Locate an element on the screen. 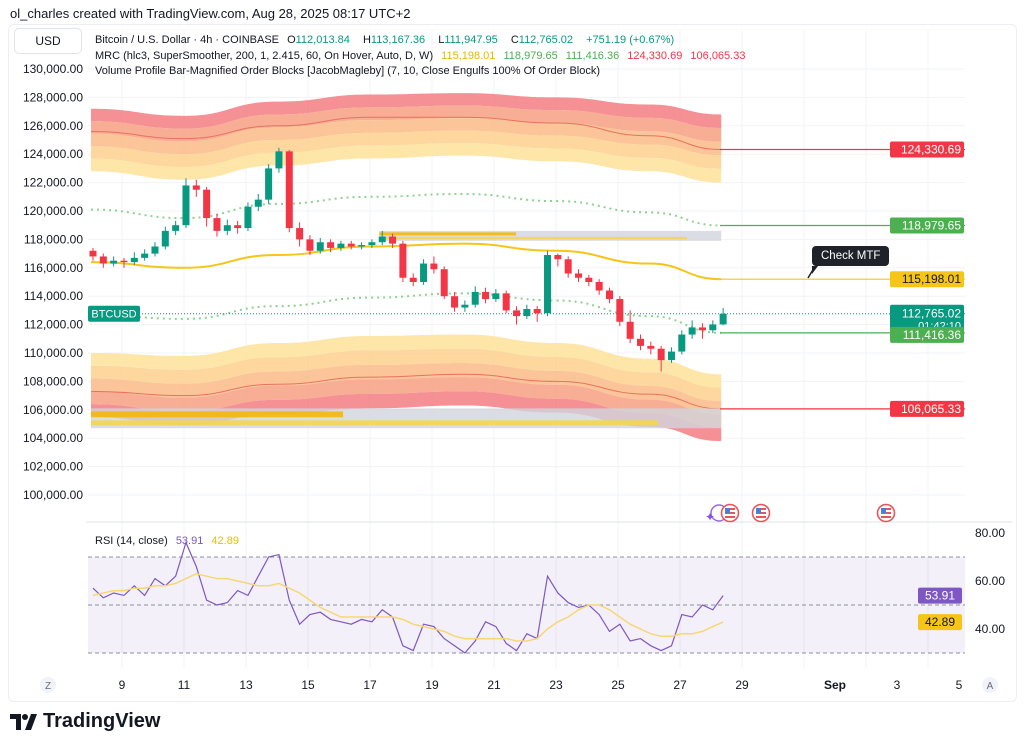 The width and height of the screenshot is (1024, 752). r2-price-badge is located at coordinates (927, 408).